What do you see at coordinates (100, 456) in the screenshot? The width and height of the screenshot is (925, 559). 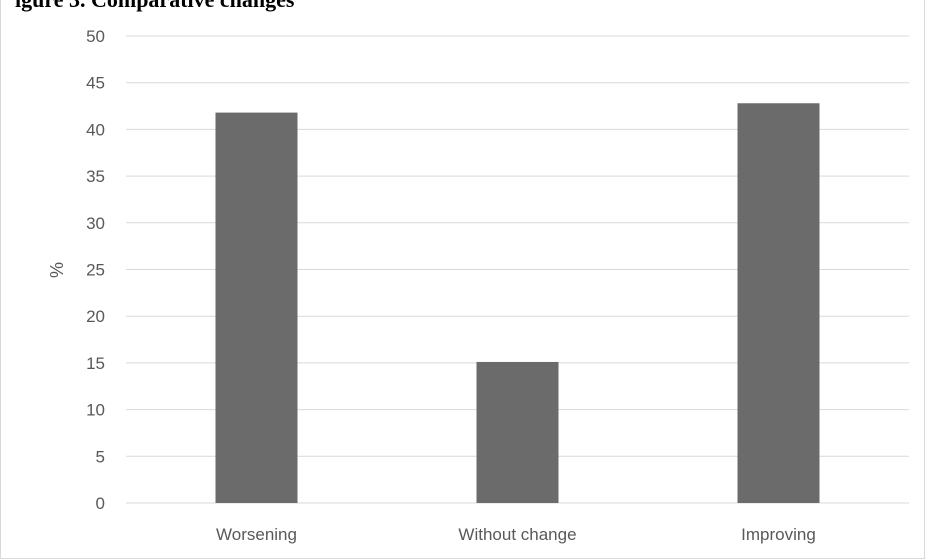 I see `y-tick-label: 5` at bounding box center [100, 456].